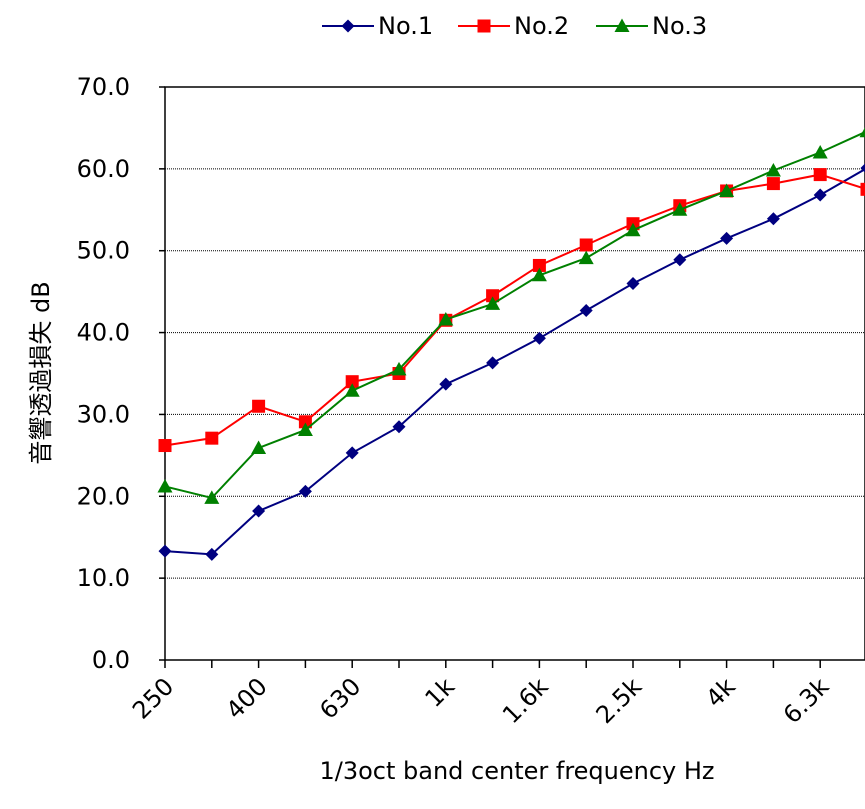 Image resolution: width=865 pixels, height=809 pixels. What do you see at coordinates (340, 698) in the screenshot?
I see `x-tick-label: 630` at bounding box center [340, 698].